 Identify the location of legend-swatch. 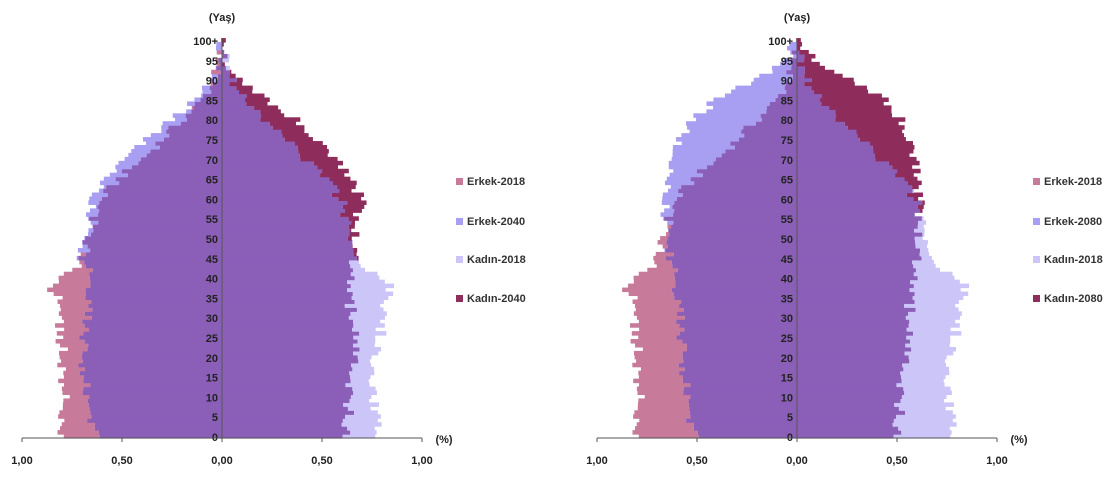
(1036, 298).